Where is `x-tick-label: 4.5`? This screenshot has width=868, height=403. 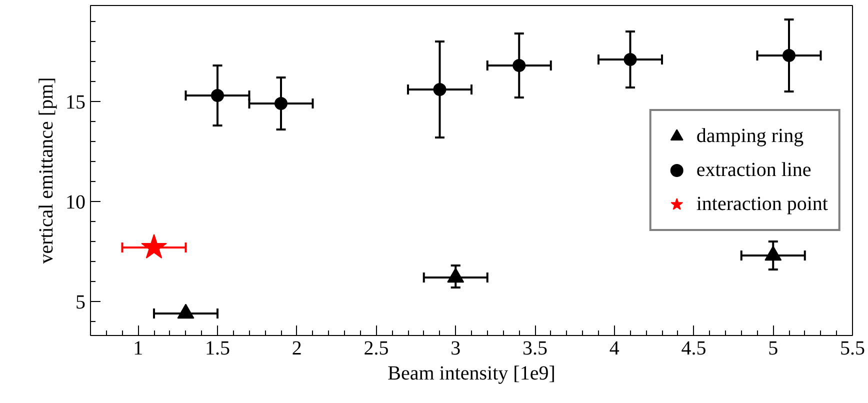 x-tick-label: 4.5 is located at coordinates (693, 349).